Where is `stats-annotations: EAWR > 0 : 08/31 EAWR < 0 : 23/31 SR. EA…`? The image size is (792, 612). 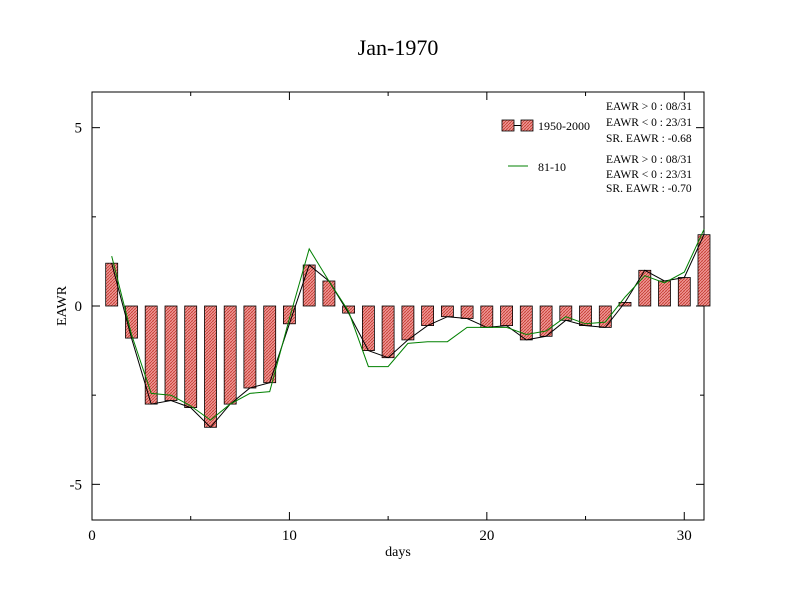 stats-annotations: EAWR > 0 : 08/31 EAWR < 0 : 23/31 SR. EA… is located at coordinates (649, 148).